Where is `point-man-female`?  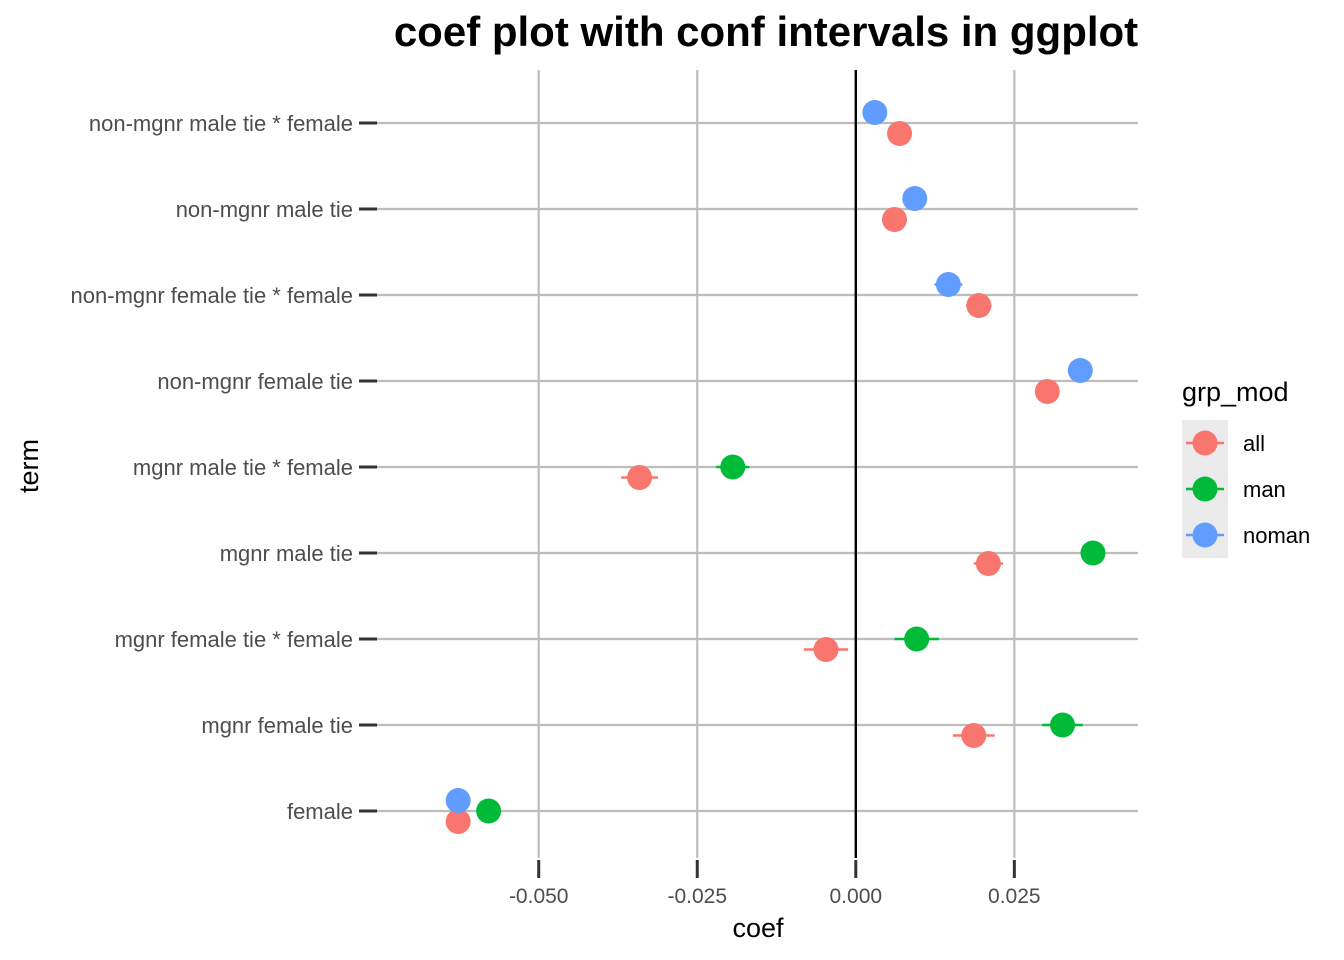
point-man-female is located at coordinates (489, 811).